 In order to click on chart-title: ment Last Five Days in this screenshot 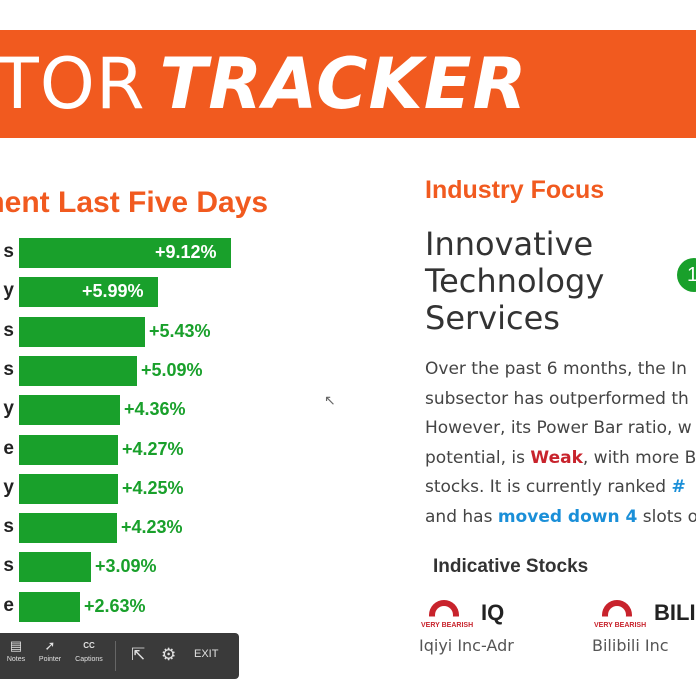, I will do `click(170, 203)`.